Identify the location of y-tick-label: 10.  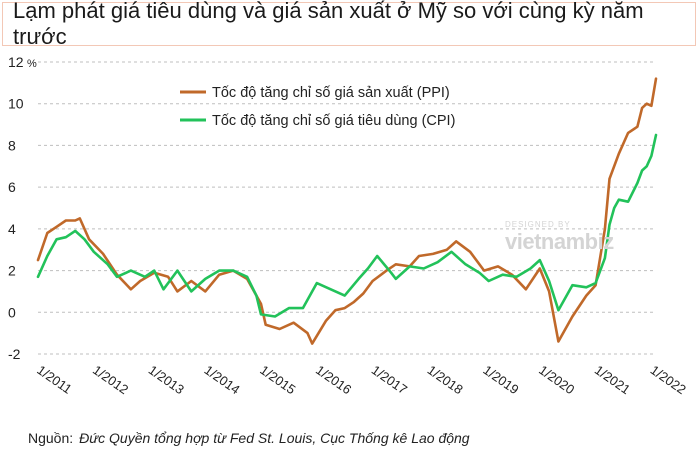
(16, 104).